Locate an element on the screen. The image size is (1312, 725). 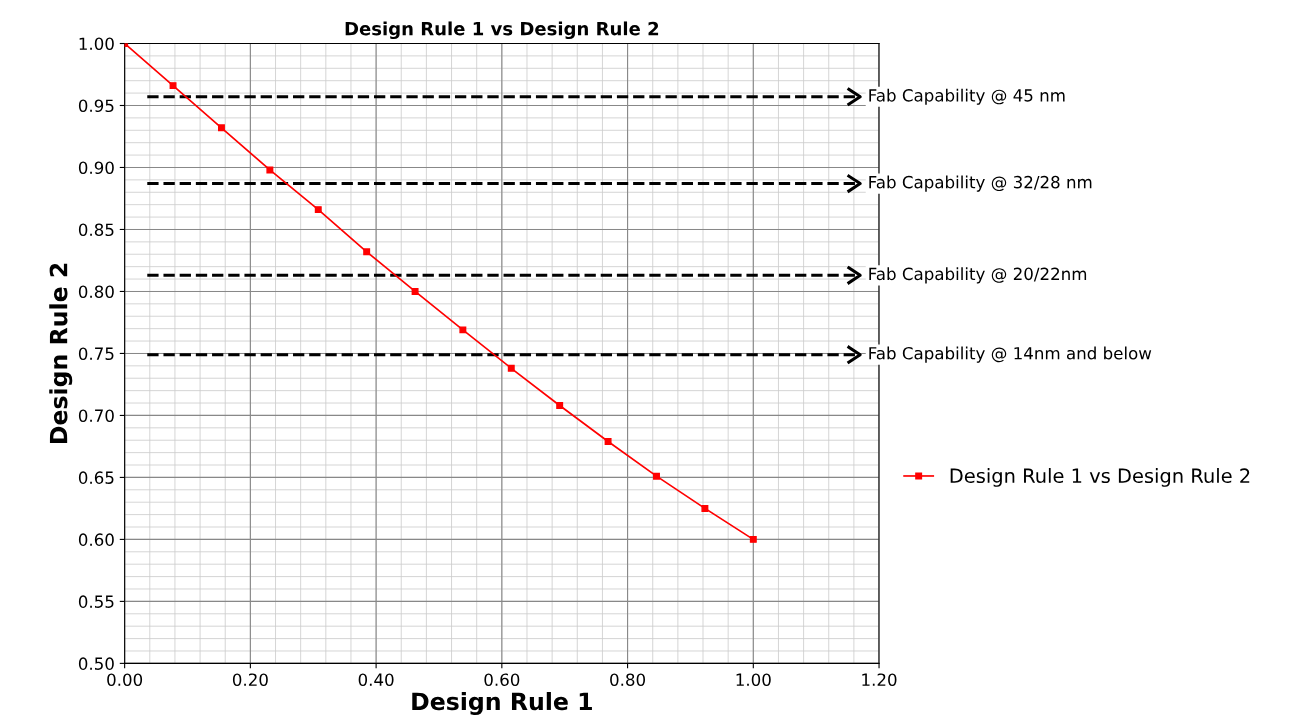
x-tick-label: 1.00 is located at coordinates (753, 679).